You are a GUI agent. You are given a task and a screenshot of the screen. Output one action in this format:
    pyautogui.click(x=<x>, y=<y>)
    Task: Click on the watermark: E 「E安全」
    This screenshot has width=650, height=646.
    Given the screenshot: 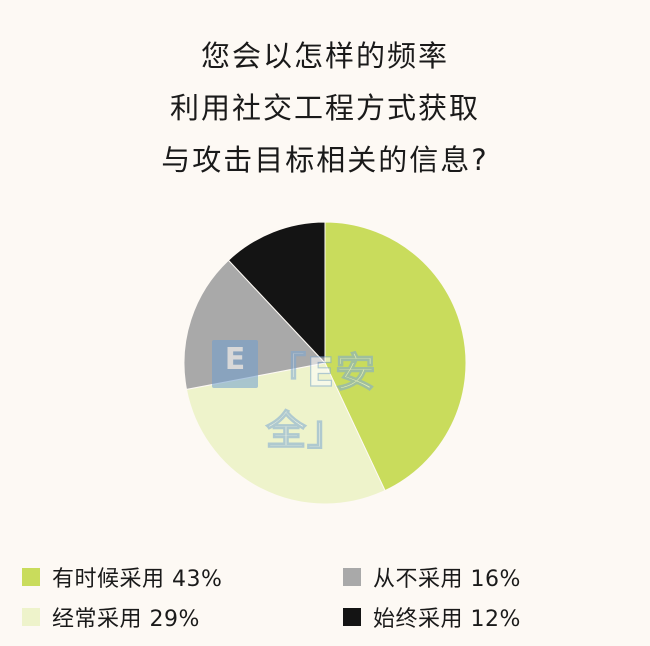 What is the action you would take?
    pyautogui.click(x=320, y=395)
    